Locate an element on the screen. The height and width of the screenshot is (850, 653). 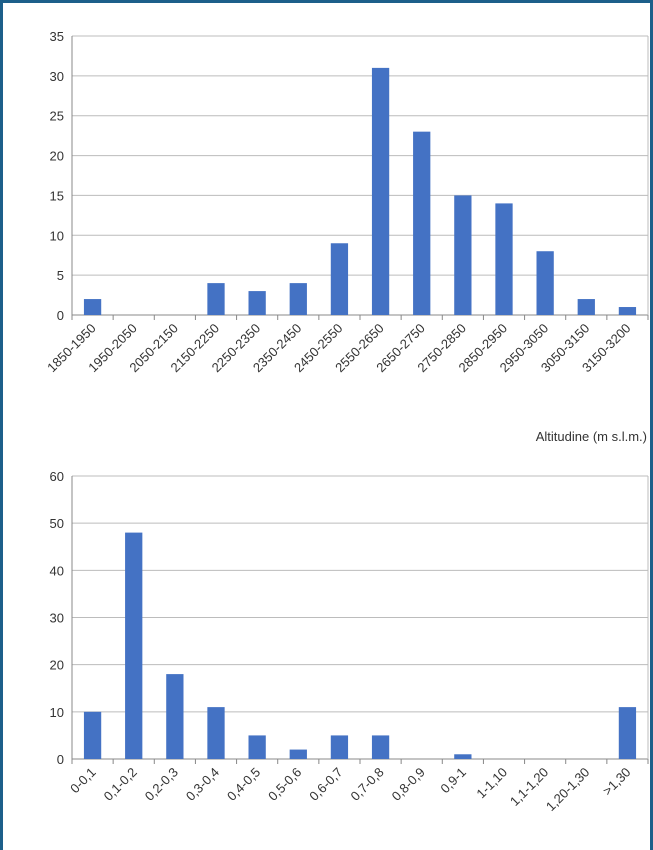
second-x-tick-label: >1,30 is located at coordinates (617, 782).